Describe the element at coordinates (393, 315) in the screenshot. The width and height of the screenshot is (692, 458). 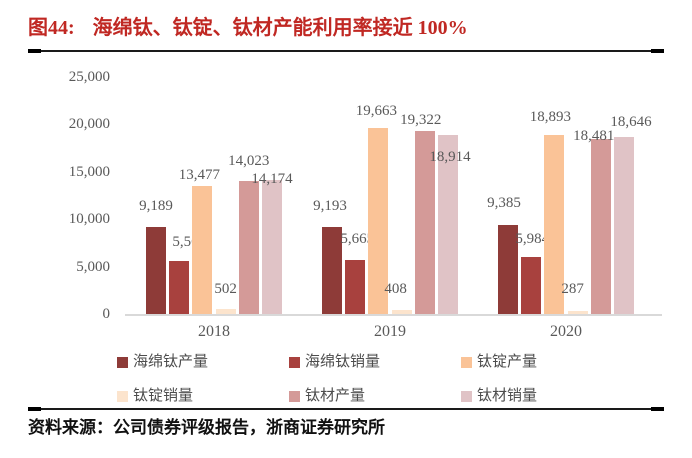
I see `x-axis-line` at that location.